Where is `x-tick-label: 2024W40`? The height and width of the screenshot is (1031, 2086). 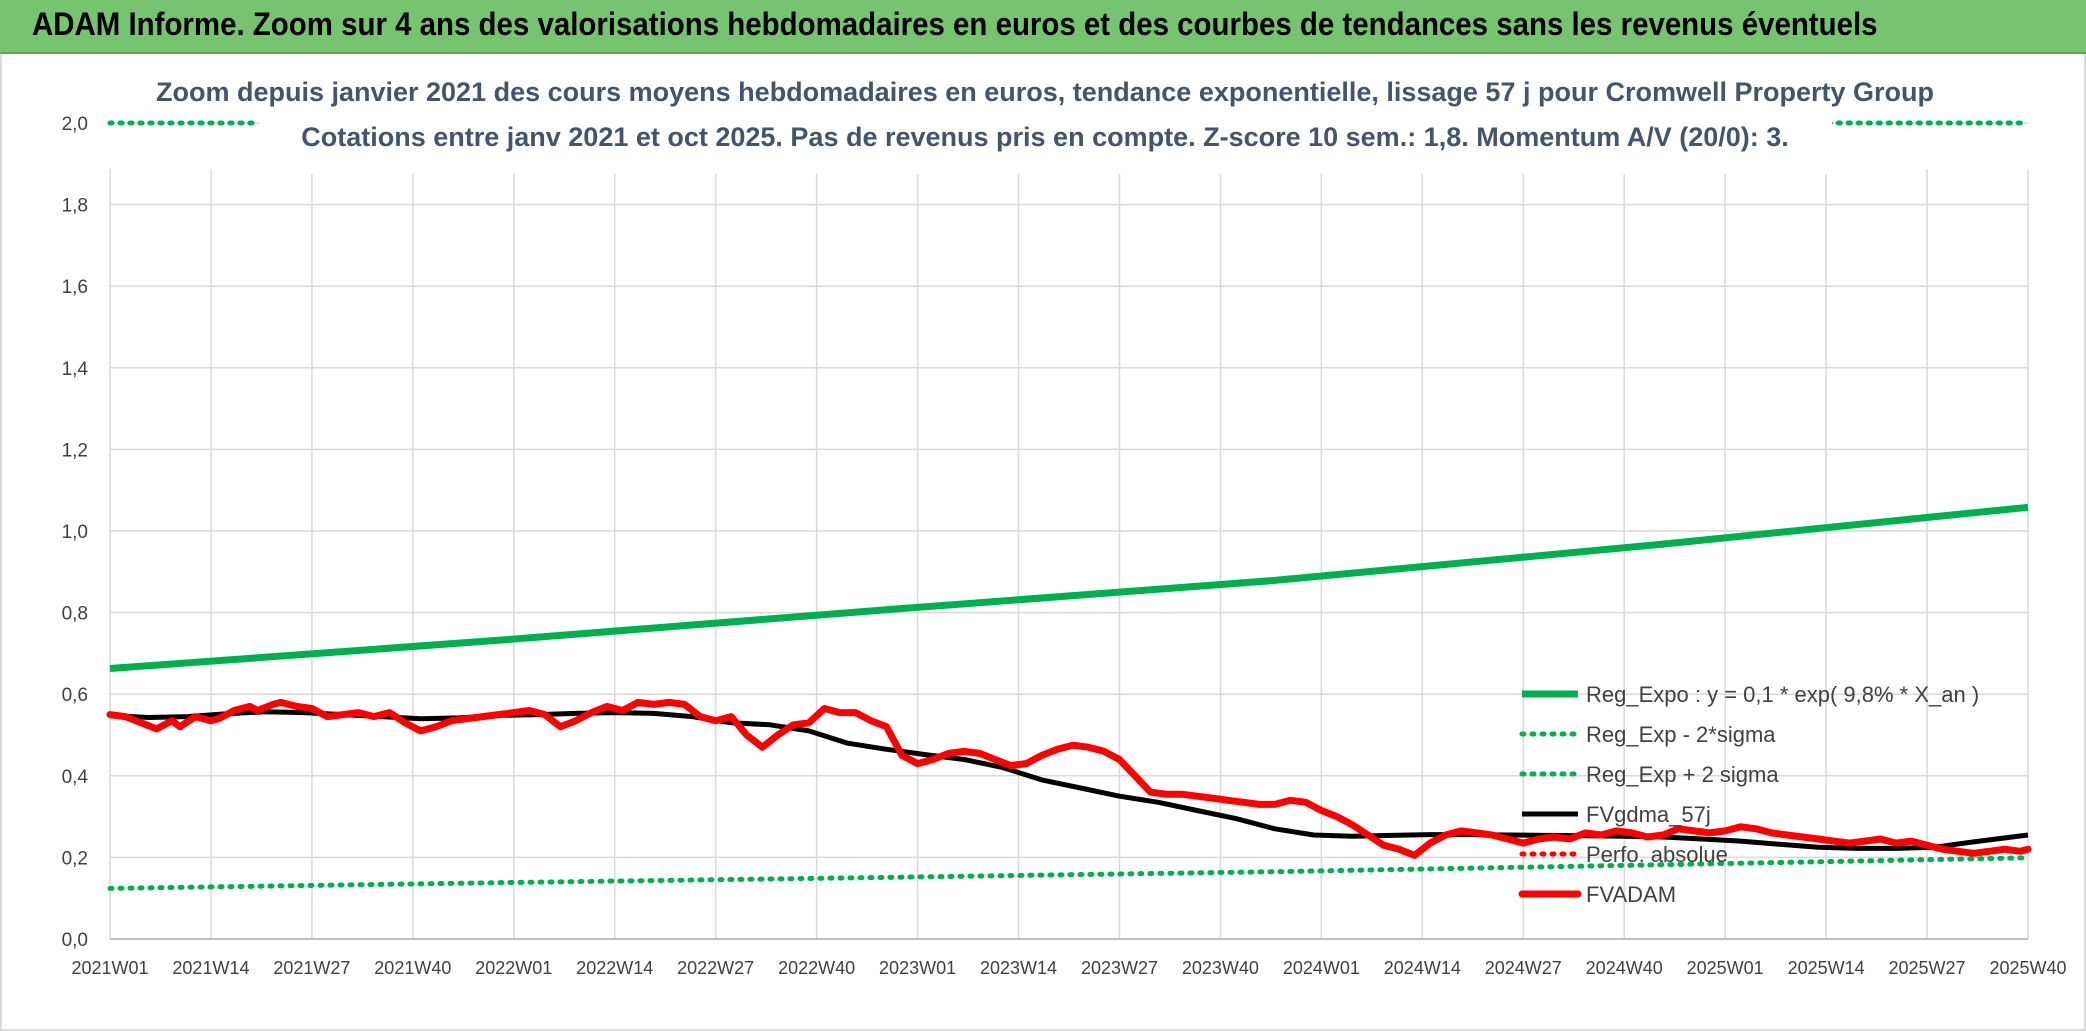
x-tick-label: 2024W40 is located at coordinates (1624, 968).